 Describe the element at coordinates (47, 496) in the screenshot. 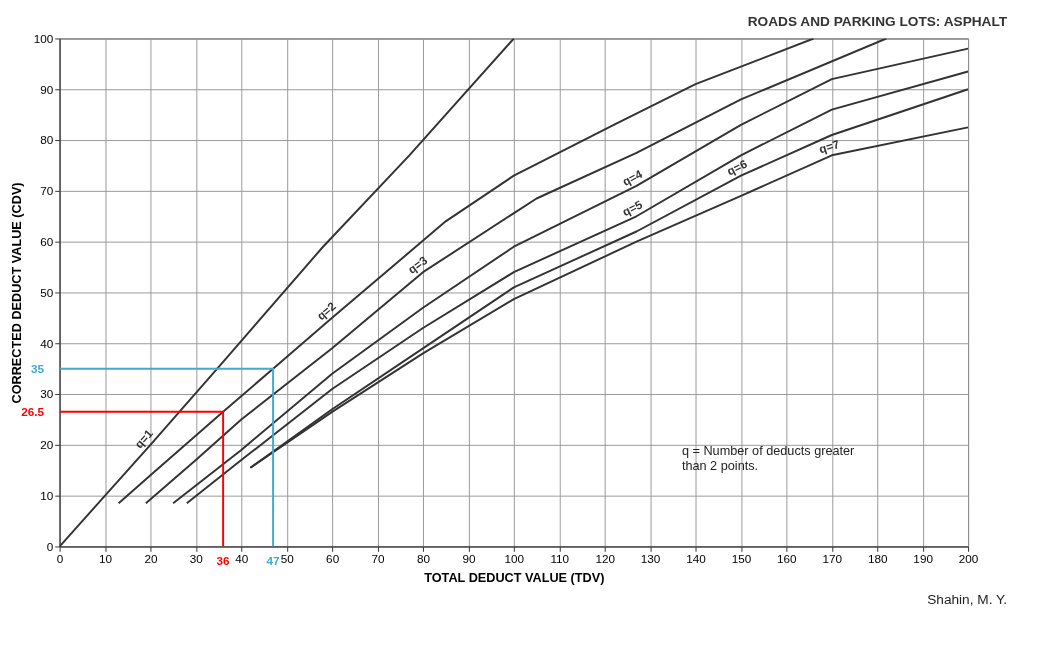

I see `y-tick-label: 10` at that location.